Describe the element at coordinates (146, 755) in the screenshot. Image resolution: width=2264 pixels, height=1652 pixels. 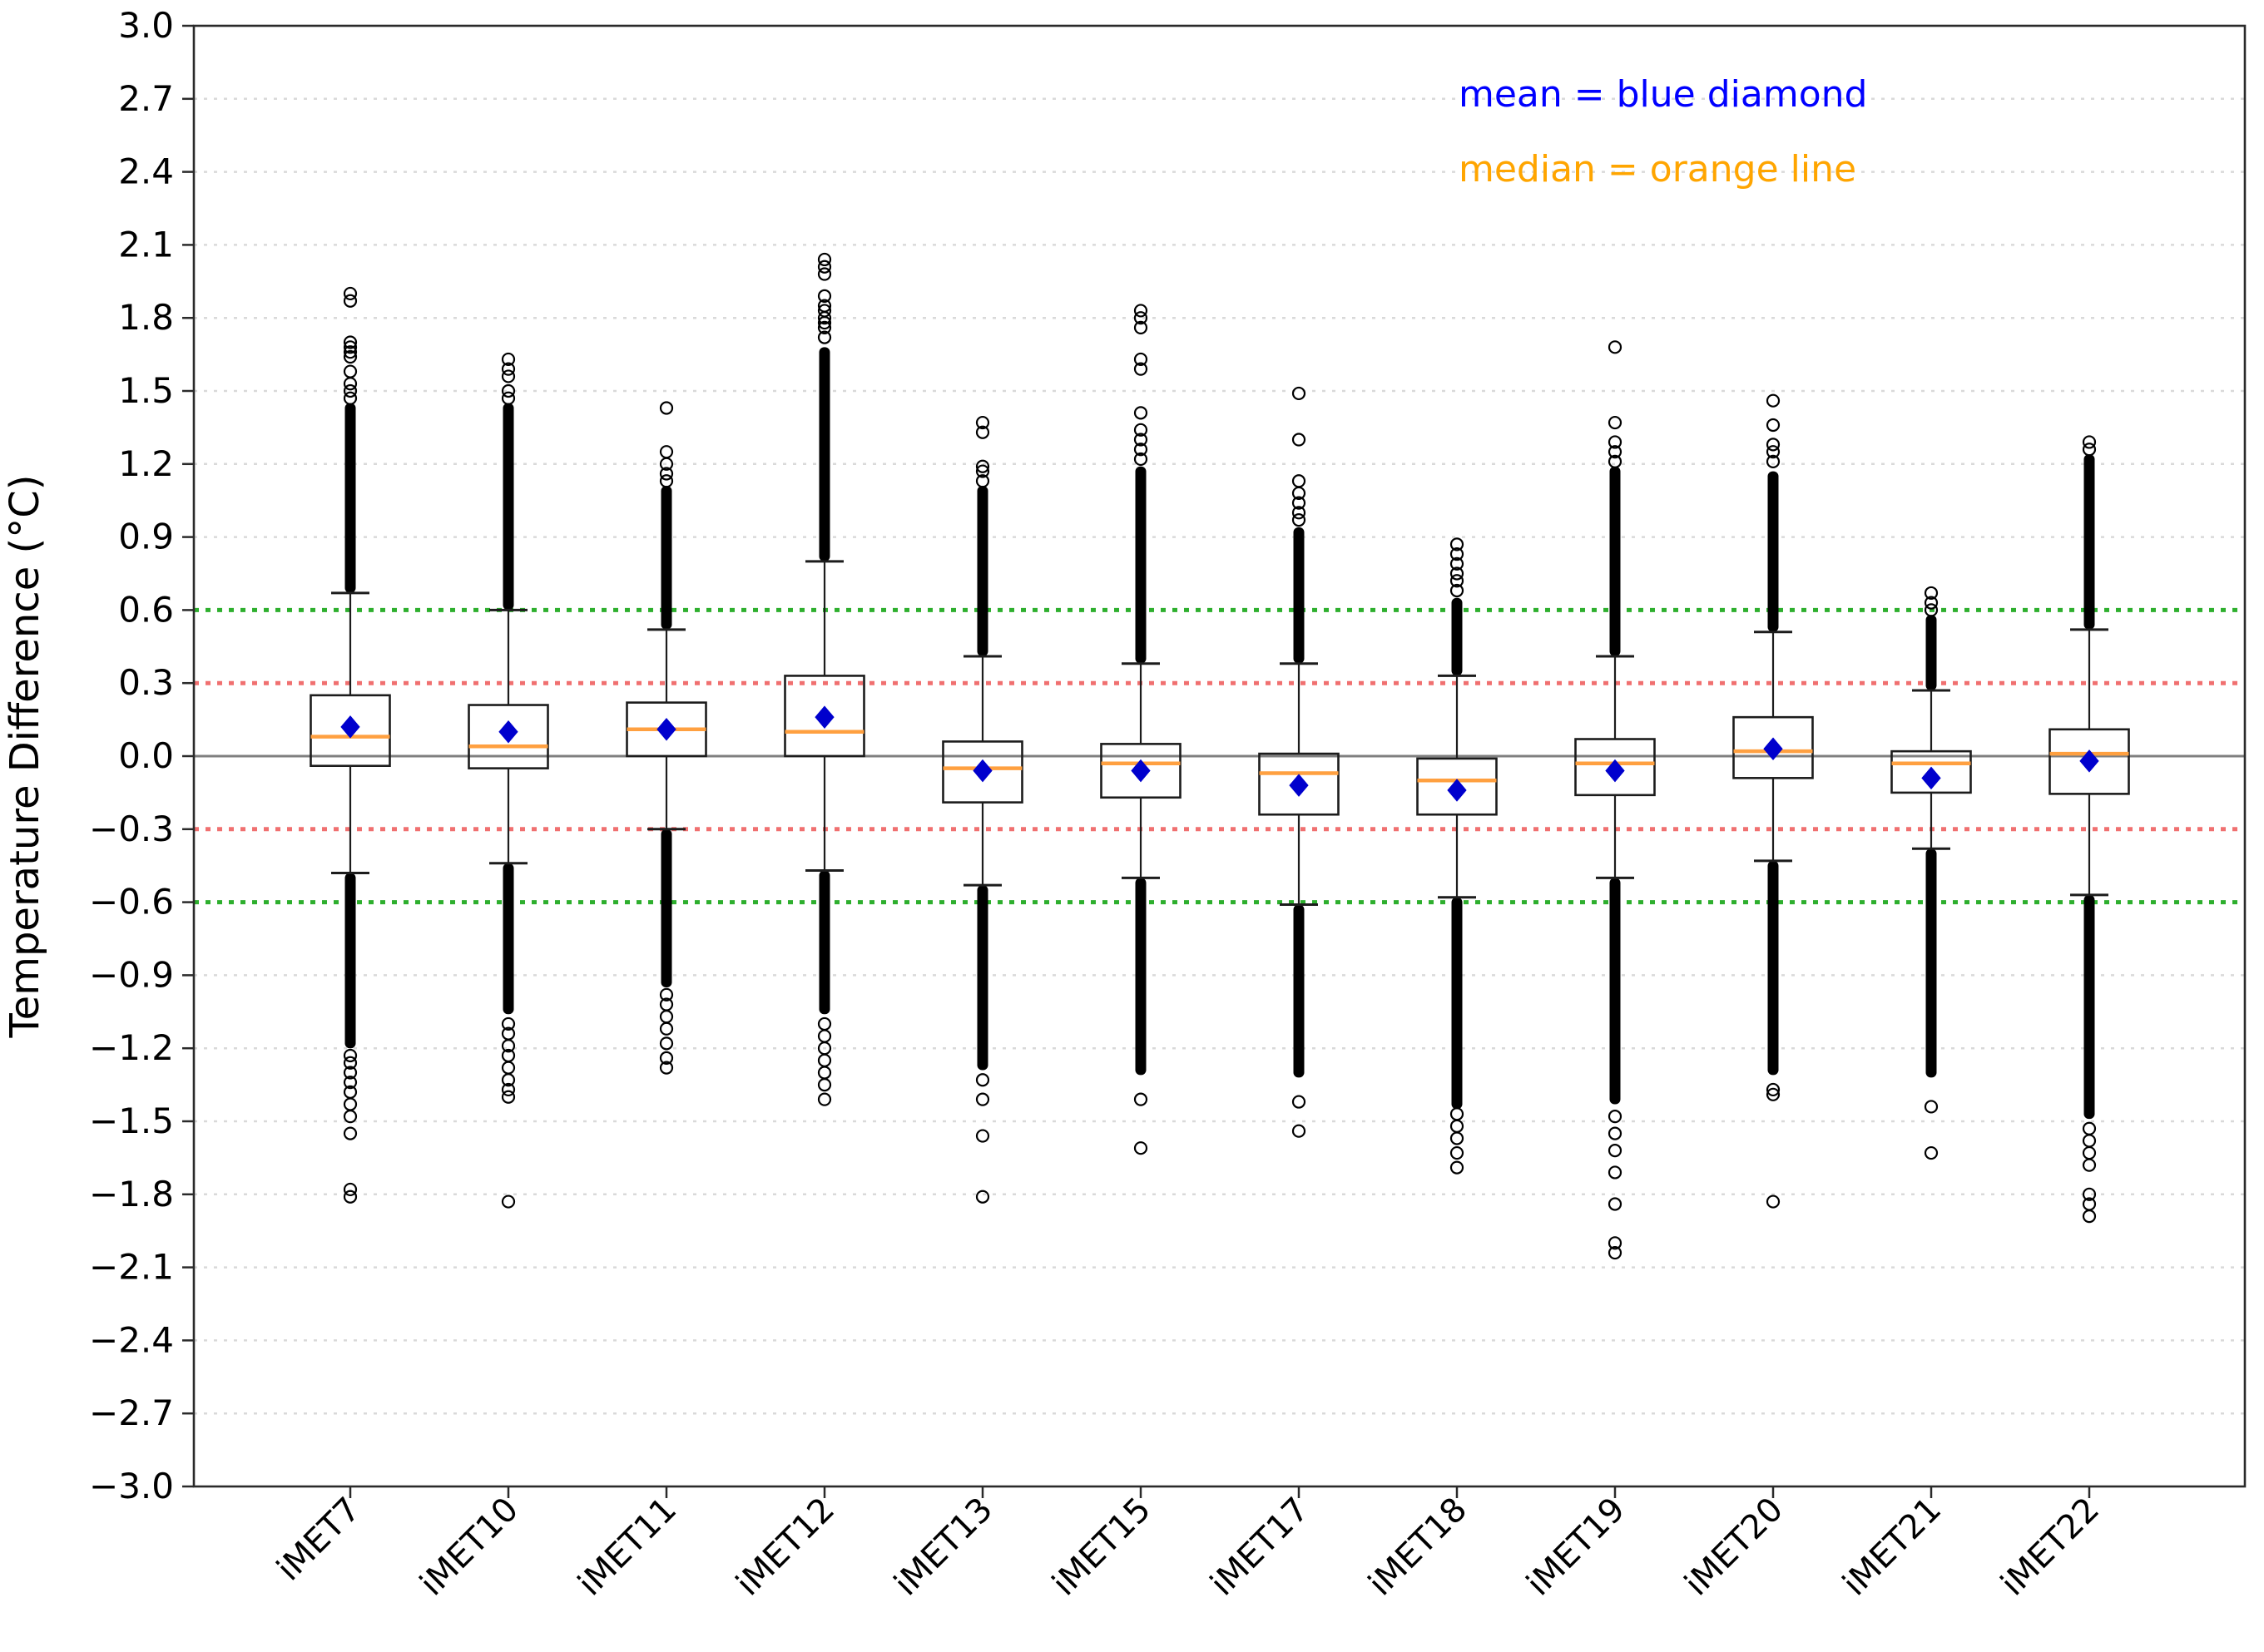
I see `y-tick-label: 0.0` at that location.